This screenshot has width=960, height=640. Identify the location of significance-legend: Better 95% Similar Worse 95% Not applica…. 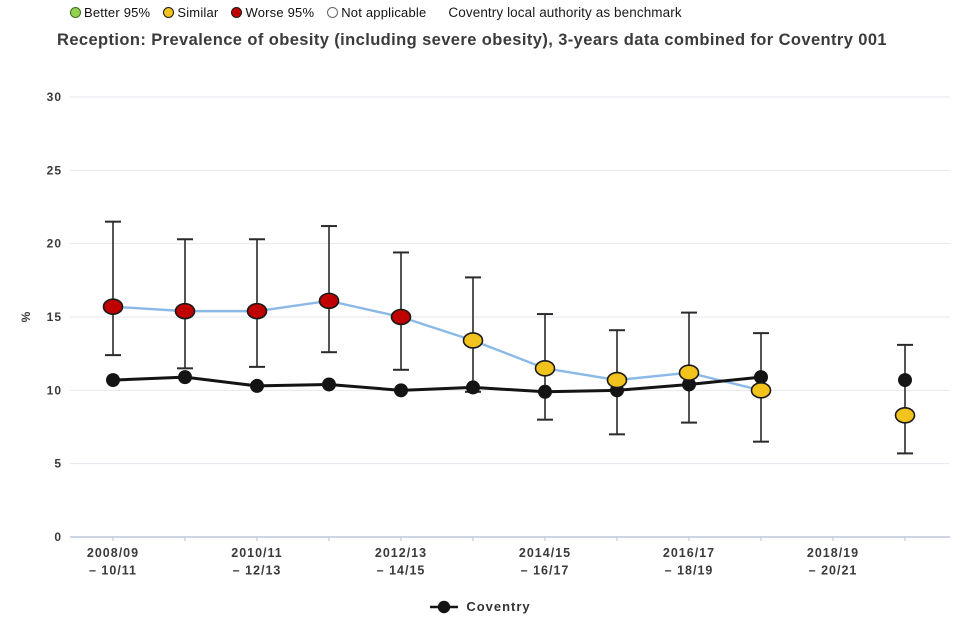
(376, 12).